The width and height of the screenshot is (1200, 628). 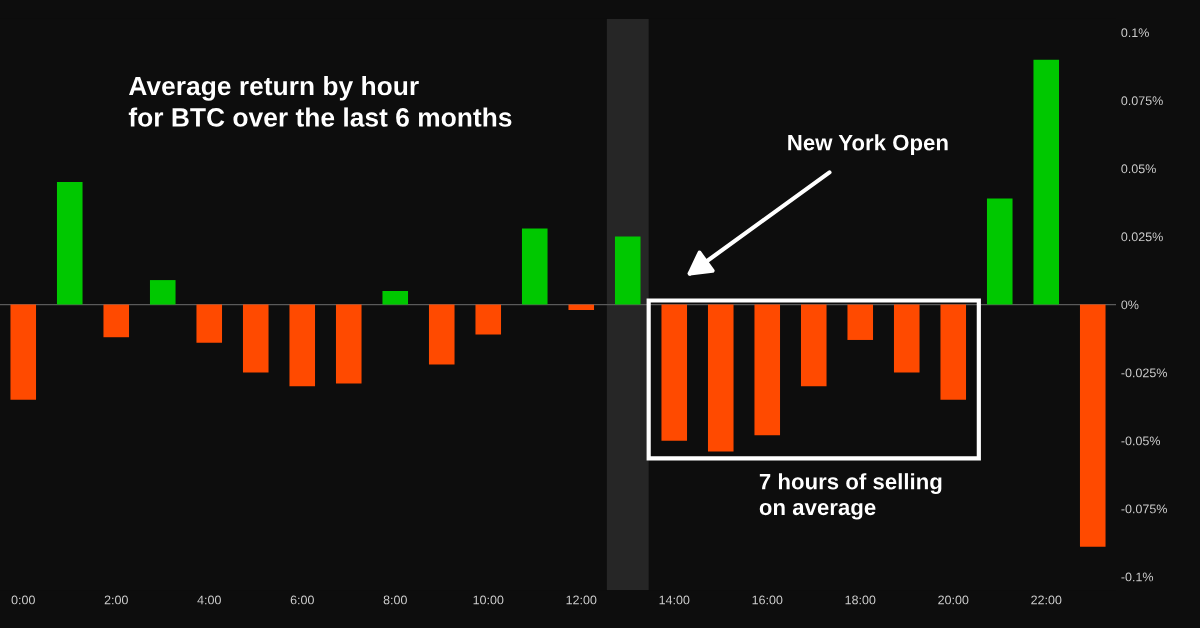 What do you see at coordinates (1046, 600) in the screenshot?
I see `x-tick-label: 22:00` at bounding box center [1046, 600].